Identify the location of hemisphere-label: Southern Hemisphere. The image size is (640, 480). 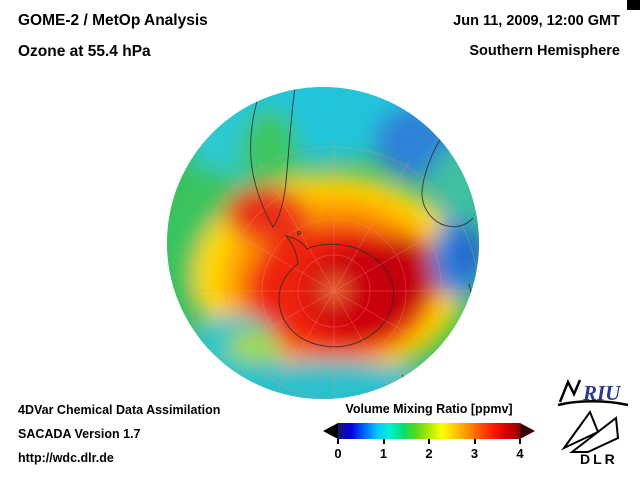
(544, 51).